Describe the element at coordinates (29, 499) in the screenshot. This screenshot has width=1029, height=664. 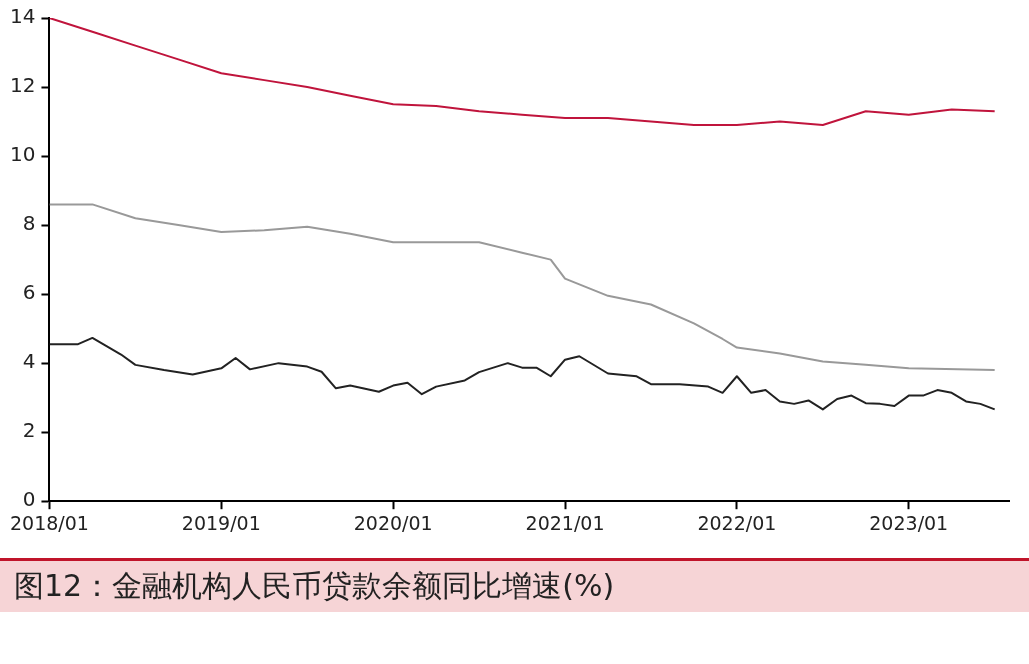
I see `y-tick-label: 0` at that location.